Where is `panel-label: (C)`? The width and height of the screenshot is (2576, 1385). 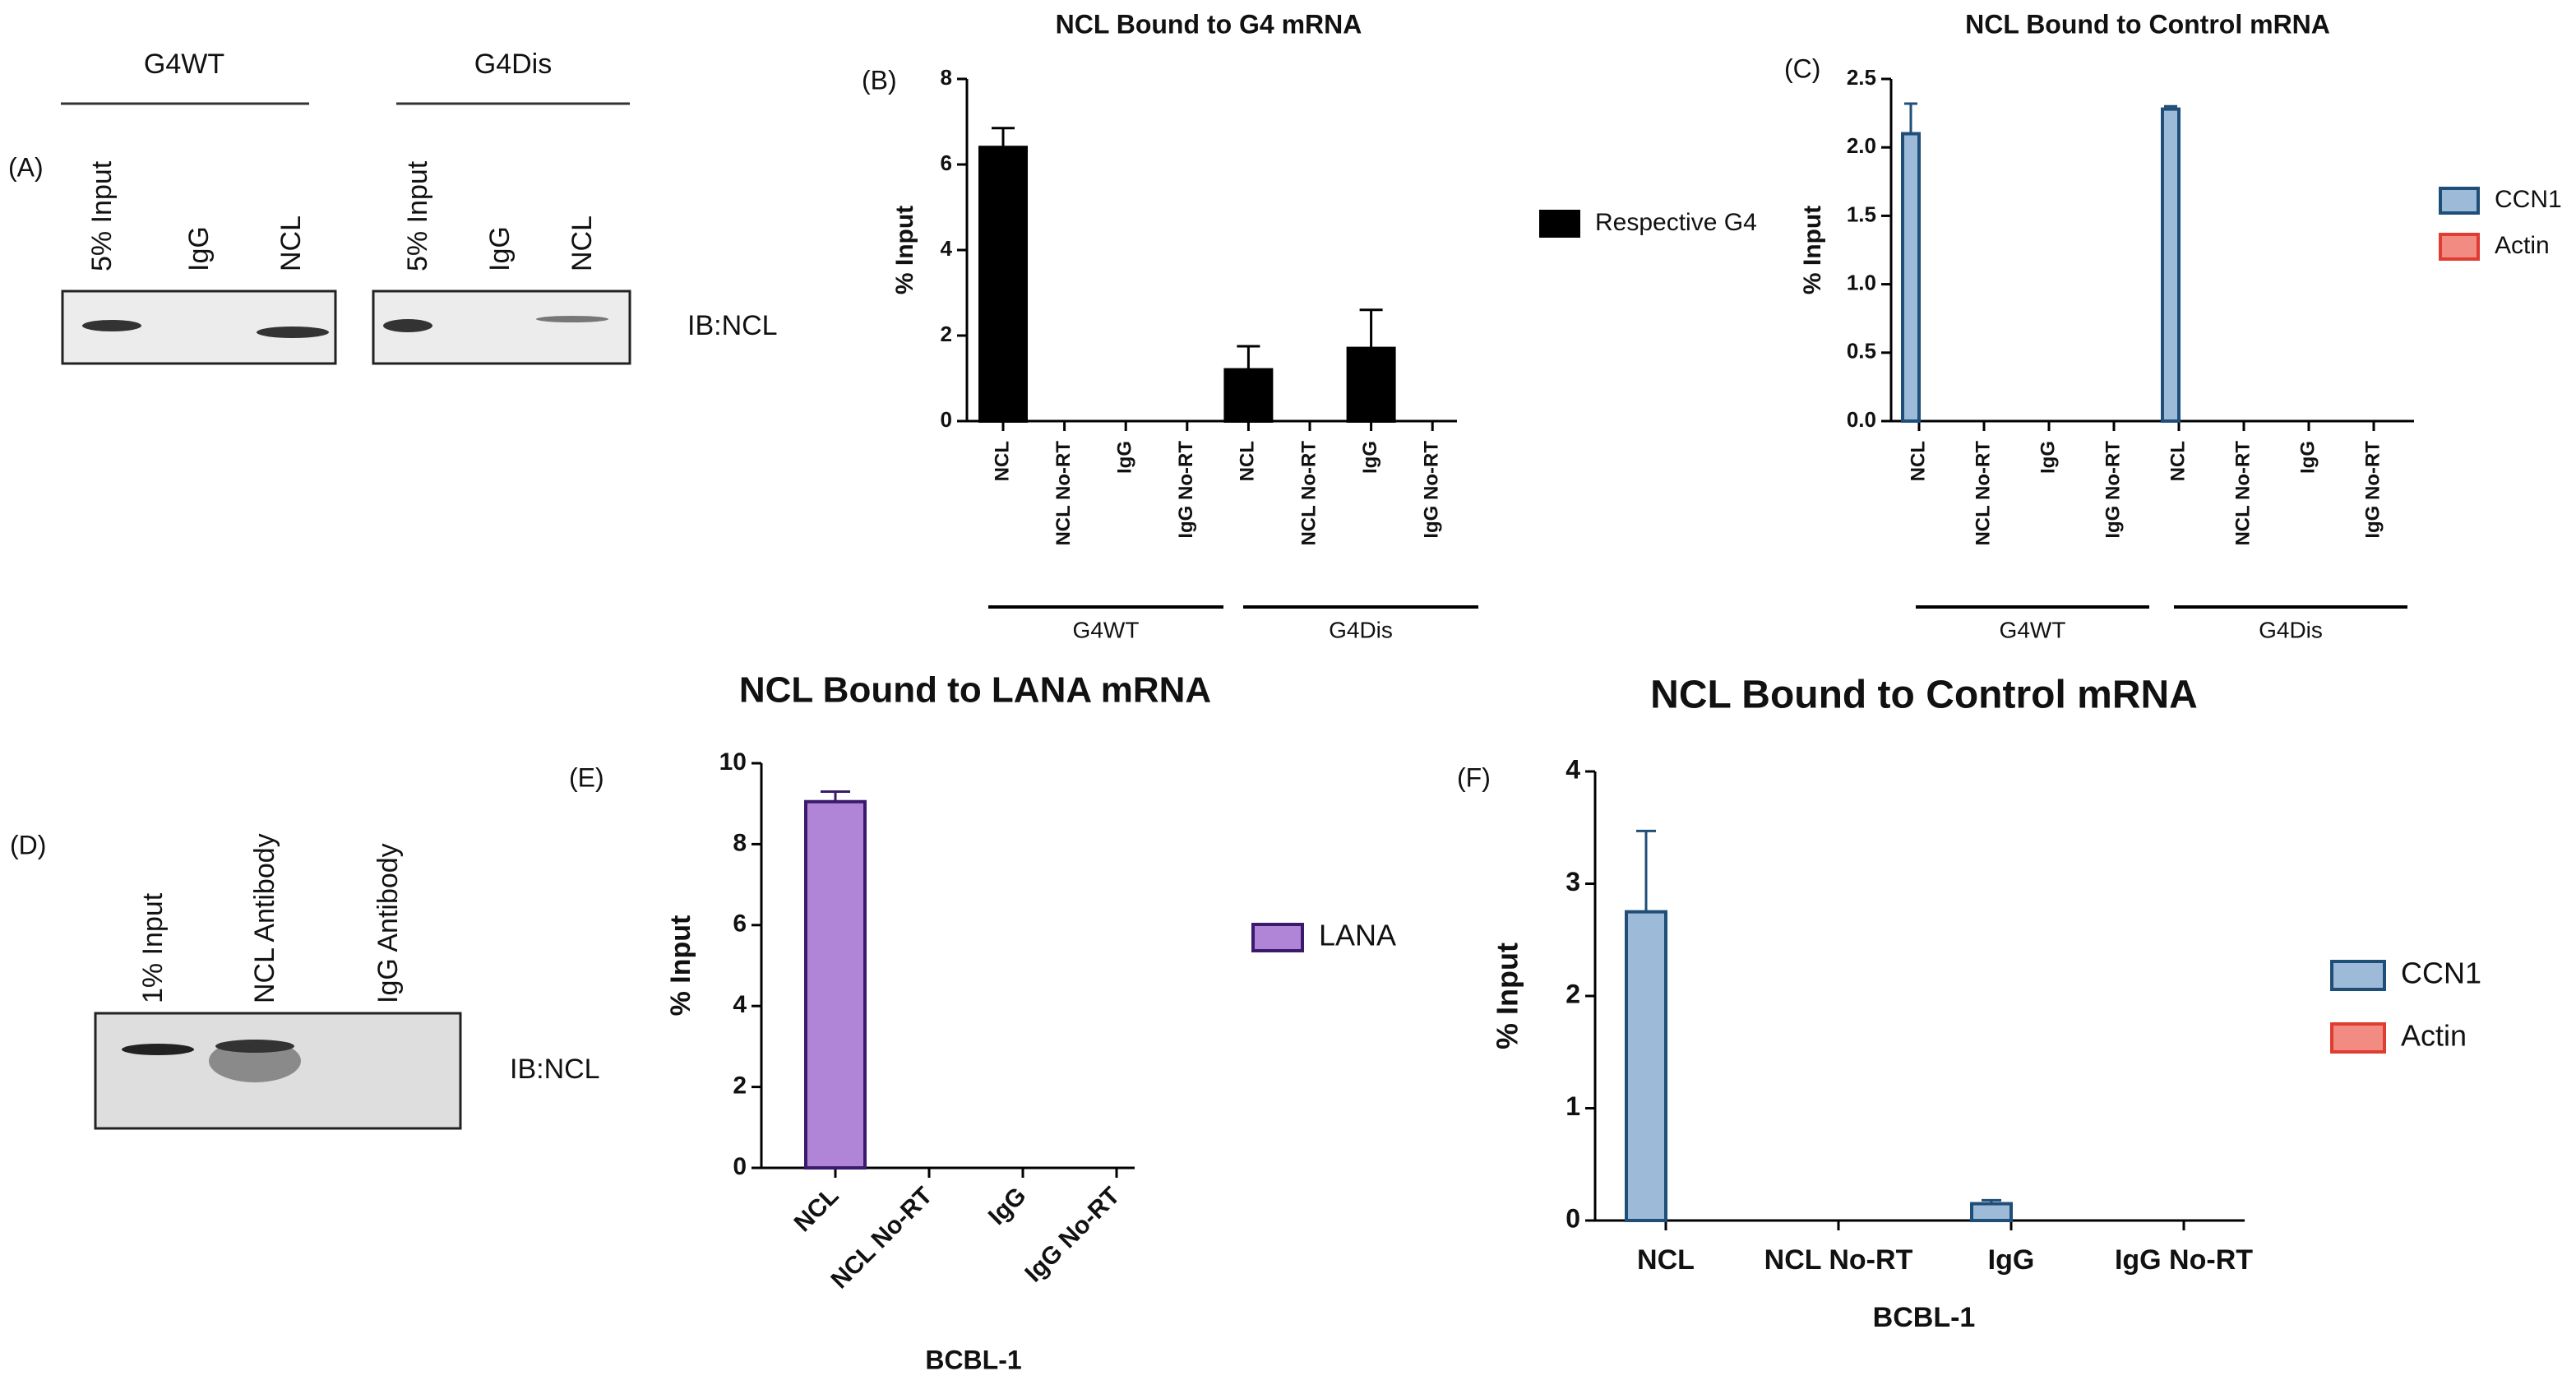
panel-label: (C) is located at coordinates (1802, 68).